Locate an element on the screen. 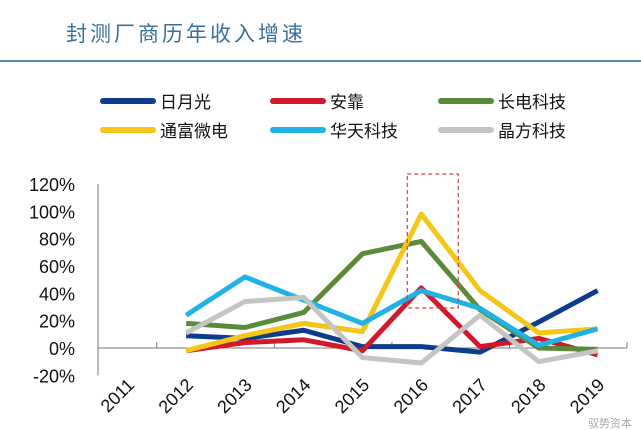 The width and height of the screenshot is (641, 430). legend-label: 安靠 is located at coordinates (347, 103).